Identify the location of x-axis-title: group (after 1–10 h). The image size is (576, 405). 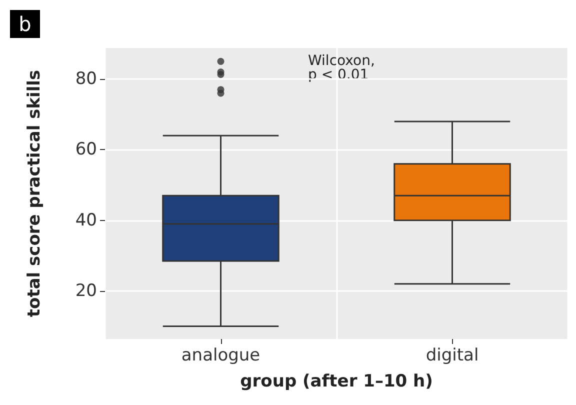
(336, 382).